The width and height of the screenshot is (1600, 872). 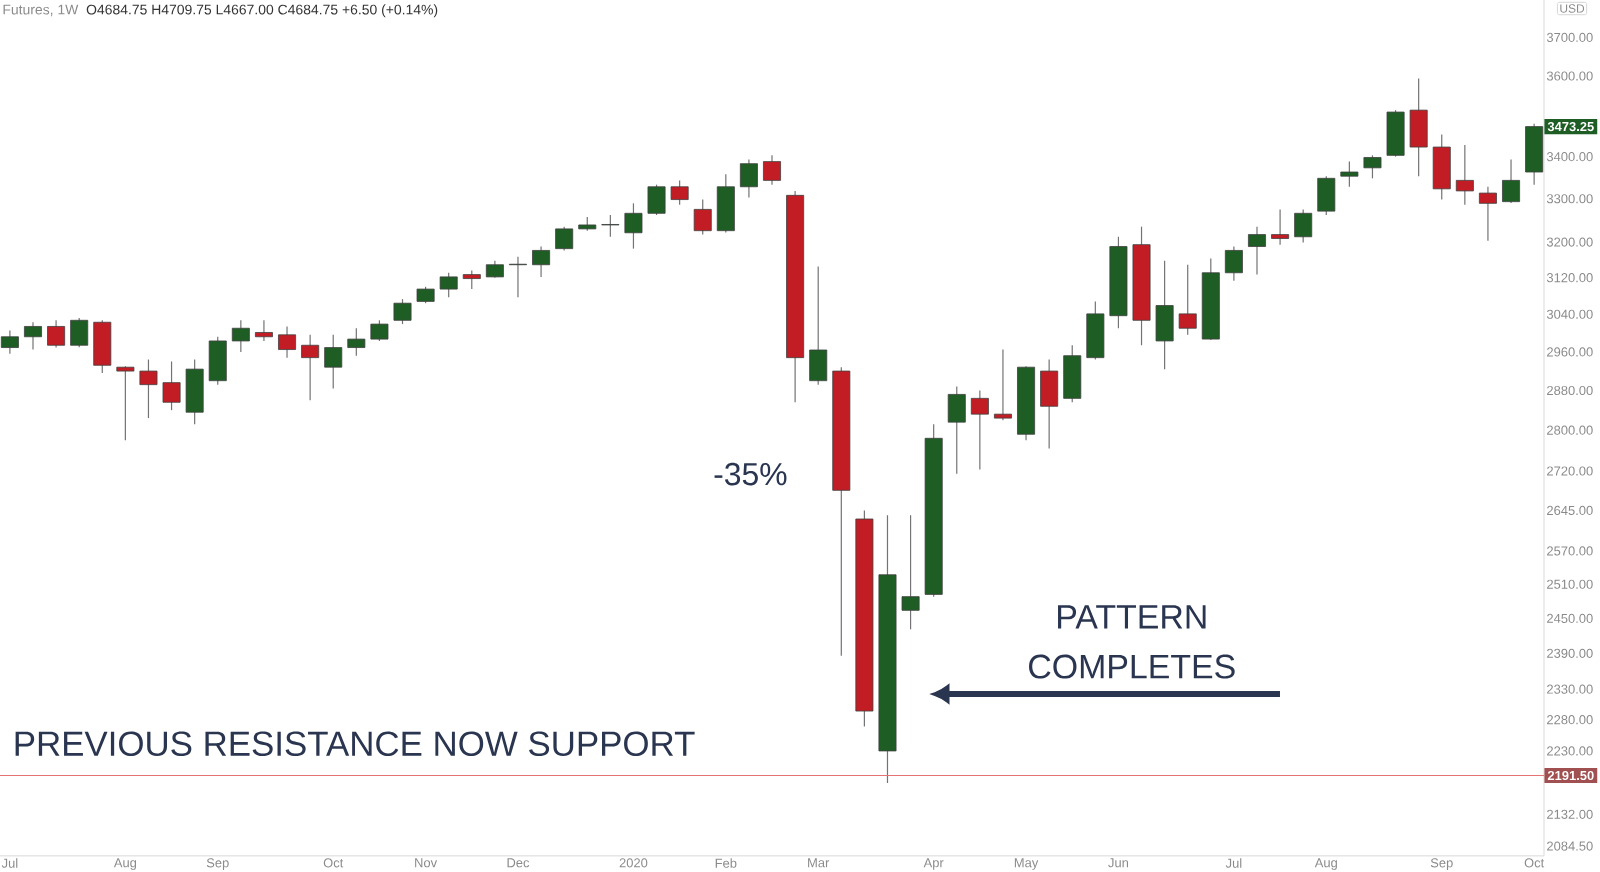 What do you see at coordinates (1132, 642) in the screenshot?
I see `annotation: PATTERN COMPLETES` at bounding box center [1132, 642].